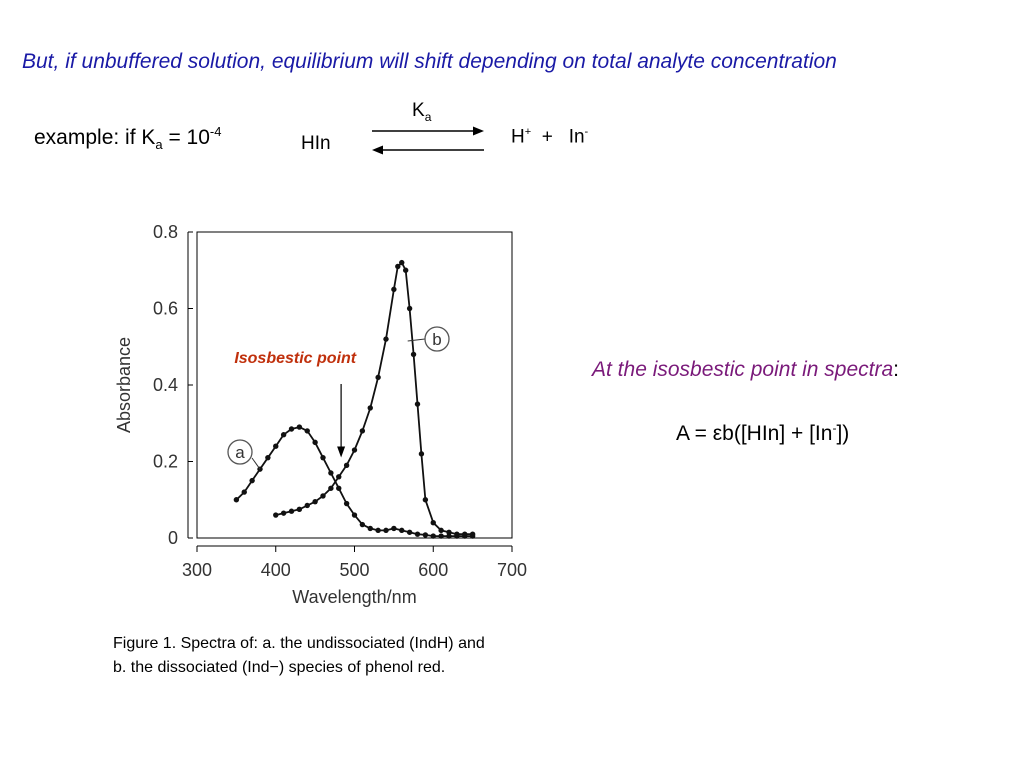 This screenshot has height=768, width=1024. Describe the element at coordinates (197, 570) in the screenshot. I see `x-tick-label: 300` at that location.